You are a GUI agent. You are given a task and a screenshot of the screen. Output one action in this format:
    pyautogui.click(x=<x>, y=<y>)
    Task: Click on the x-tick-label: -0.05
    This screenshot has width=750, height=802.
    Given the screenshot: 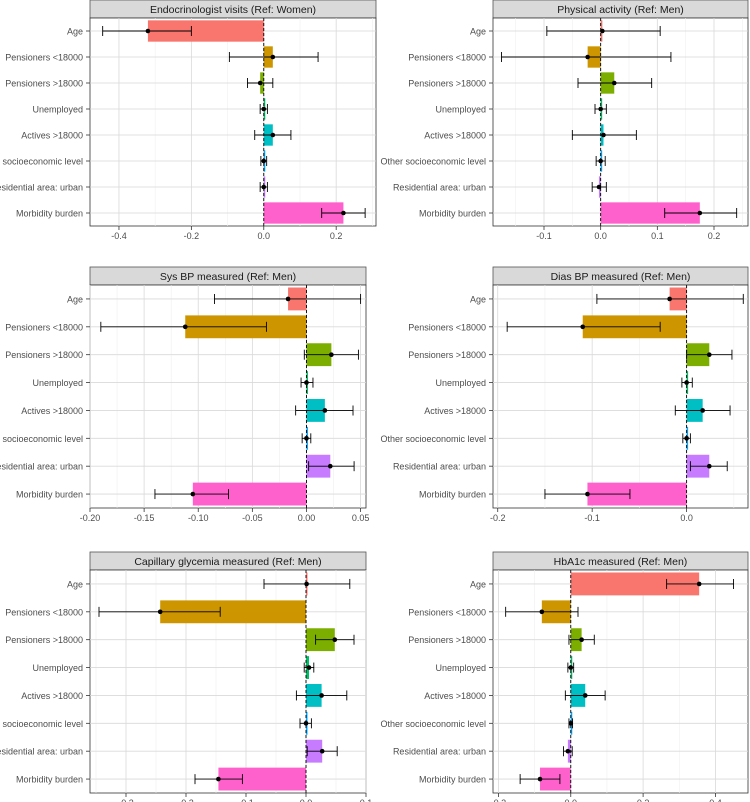 What is the action you would take?
    pyautogui.click(x=252, y=518)
    